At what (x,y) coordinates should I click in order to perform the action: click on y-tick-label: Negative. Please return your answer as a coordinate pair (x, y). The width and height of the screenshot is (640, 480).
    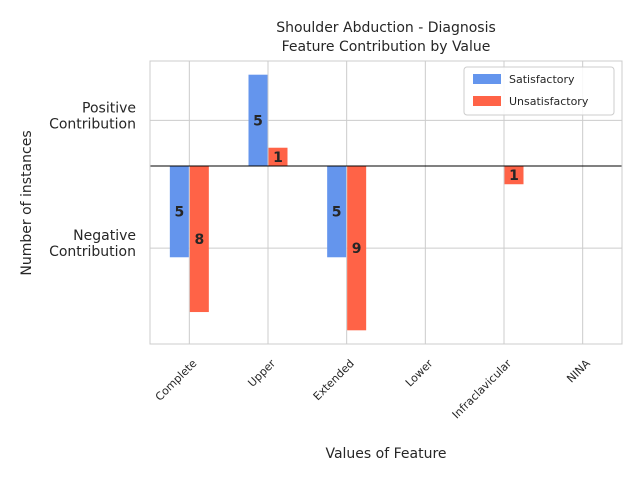
    Looking at the image, I should click on (104, 236).